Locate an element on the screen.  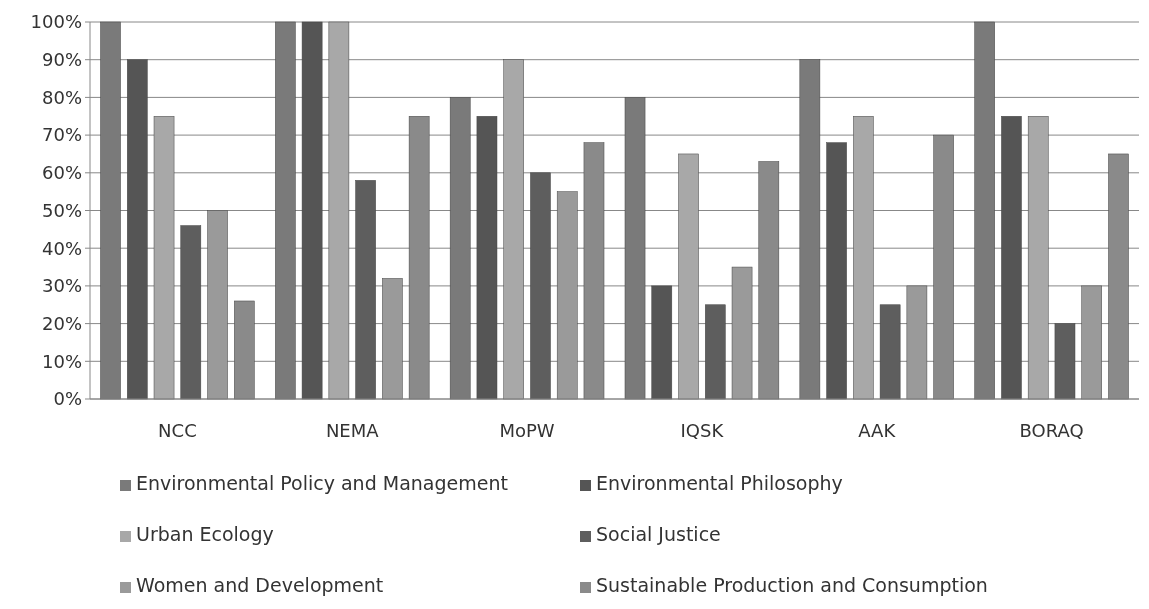
y-tick-label: 90% is located at coordinates (61, 59).